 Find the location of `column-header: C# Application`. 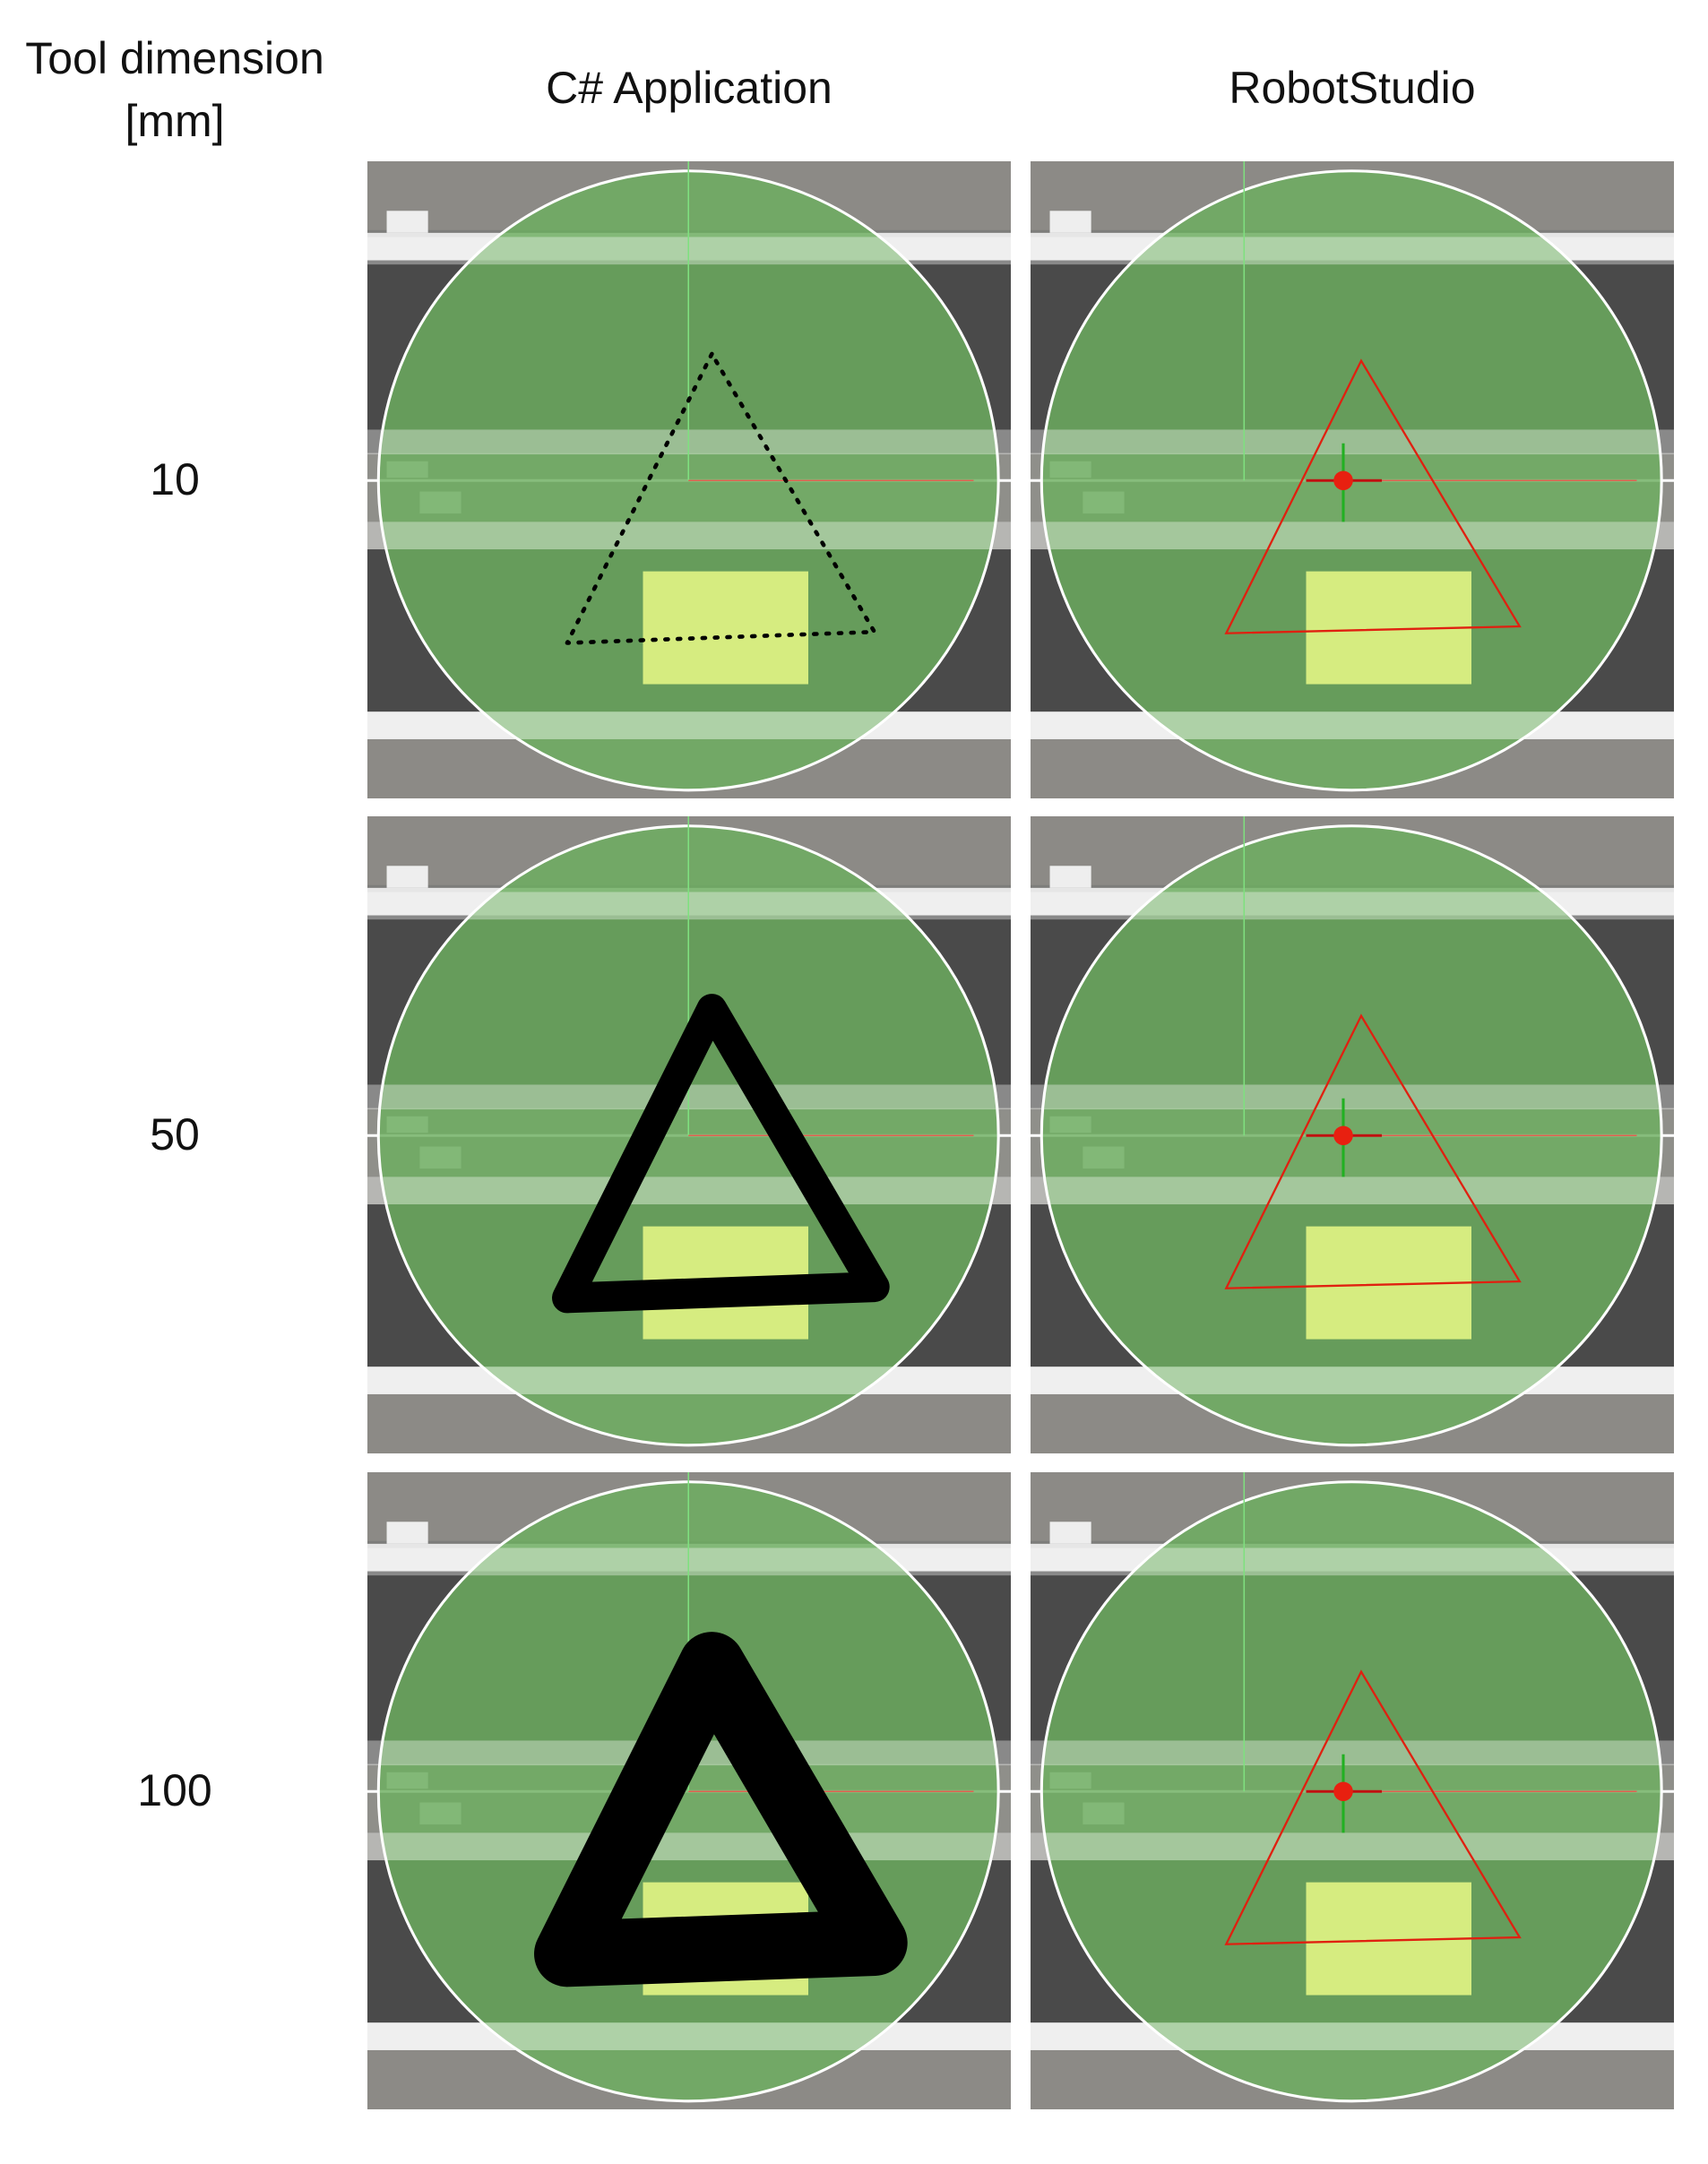

column-header: C# Application is located at coordinates (689, 88).